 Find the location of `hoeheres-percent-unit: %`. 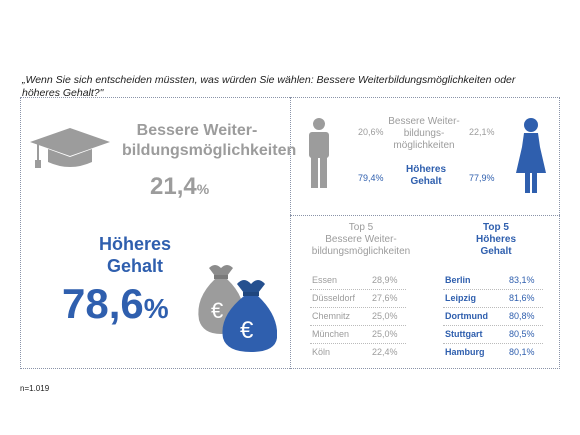

hoeheres-percent-unit: % is located at coordinates (156, 308).